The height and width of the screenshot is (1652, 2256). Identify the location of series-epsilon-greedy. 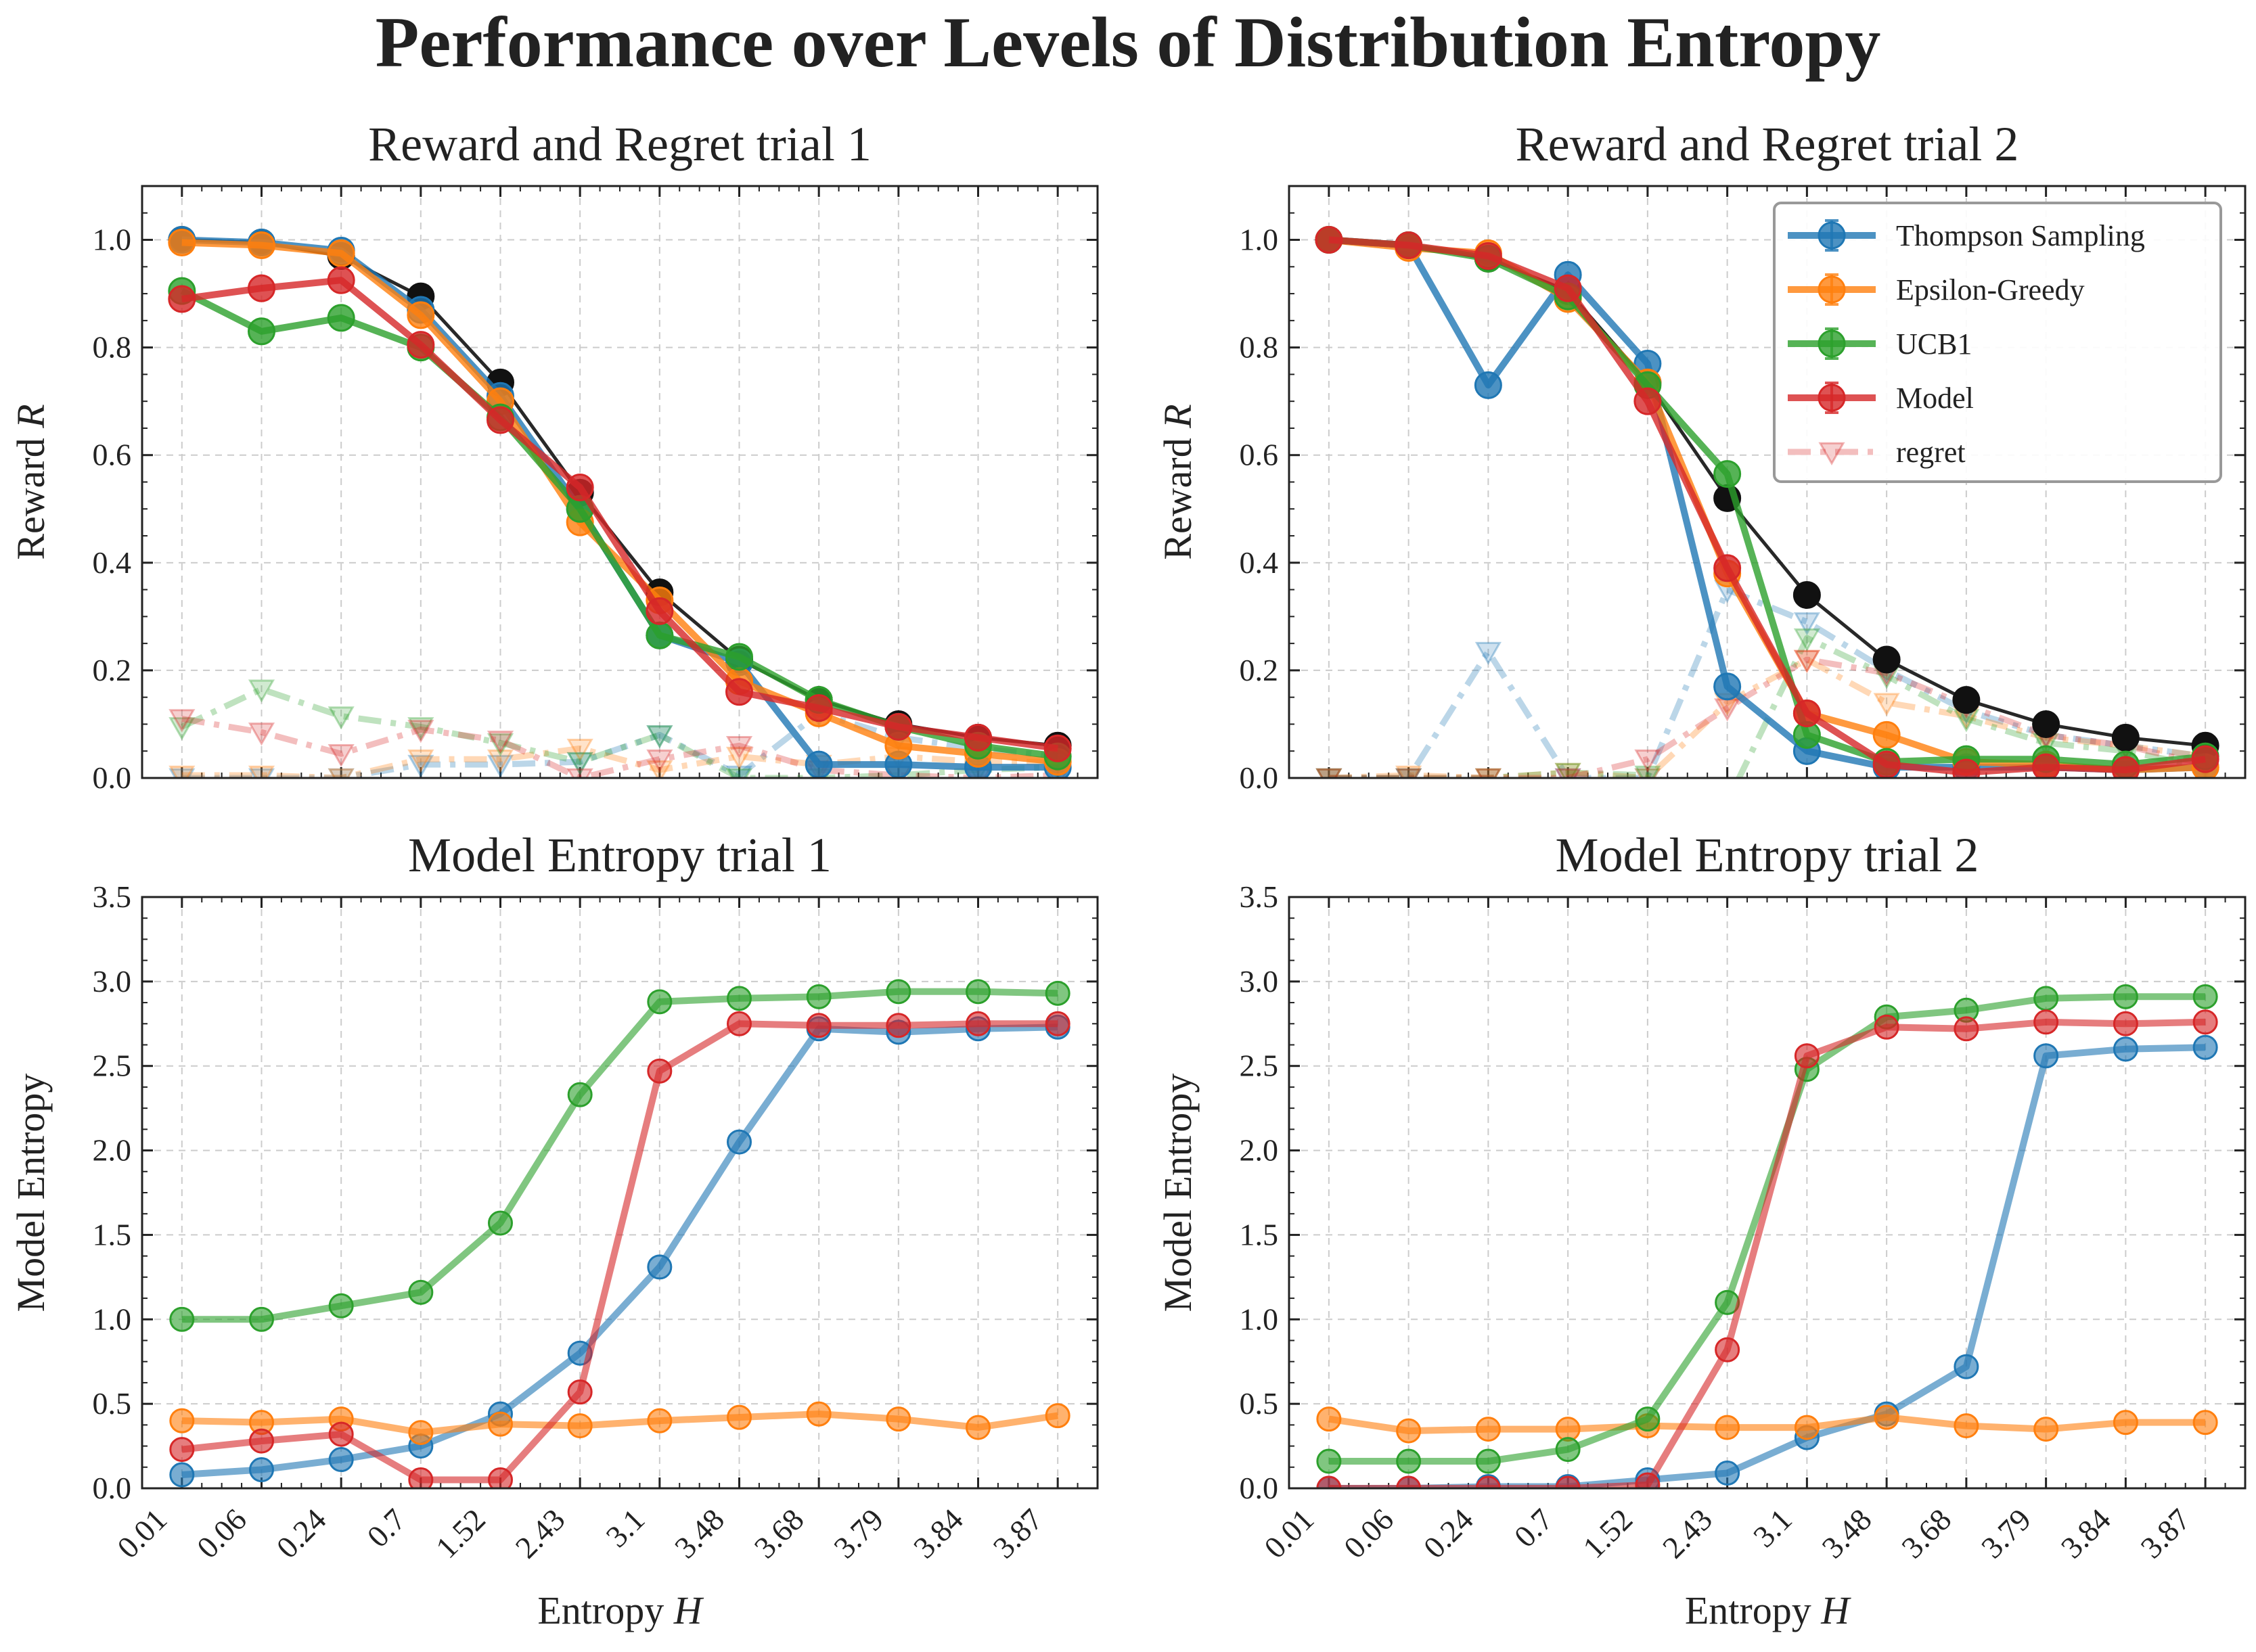
(1767, 1424).